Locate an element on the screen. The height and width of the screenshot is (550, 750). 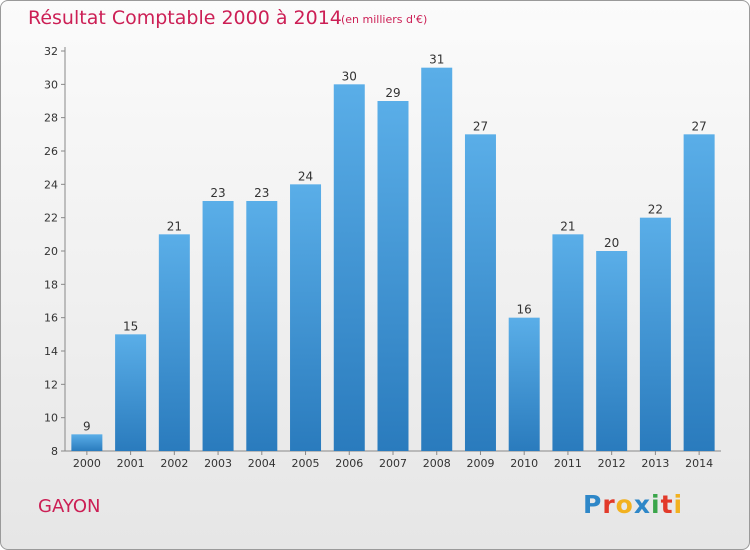
x-tick-label: 2014 is located at coordinates (699, 463).